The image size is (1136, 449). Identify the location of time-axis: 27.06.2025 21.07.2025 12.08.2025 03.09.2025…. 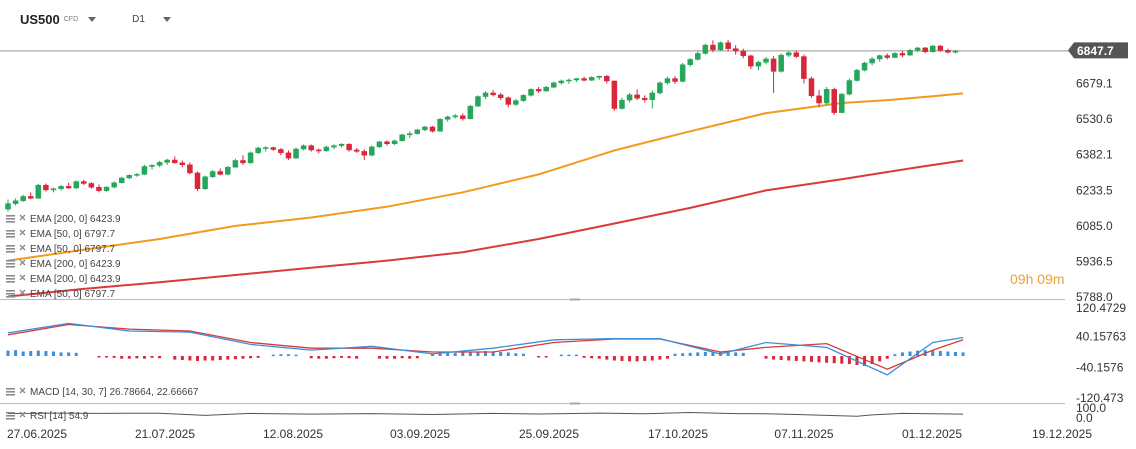
(549, 434).